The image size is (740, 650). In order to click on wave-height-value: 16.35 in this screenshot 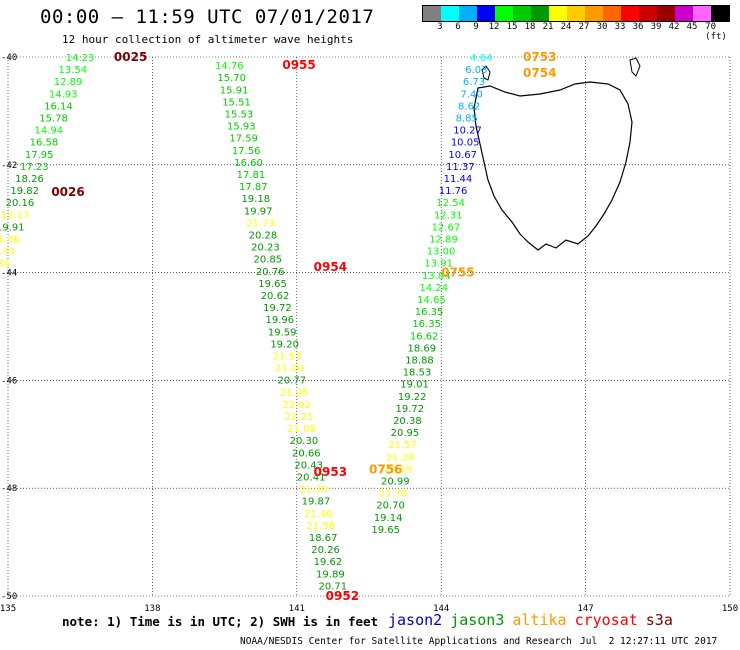, I will do `click(426, 324)`.